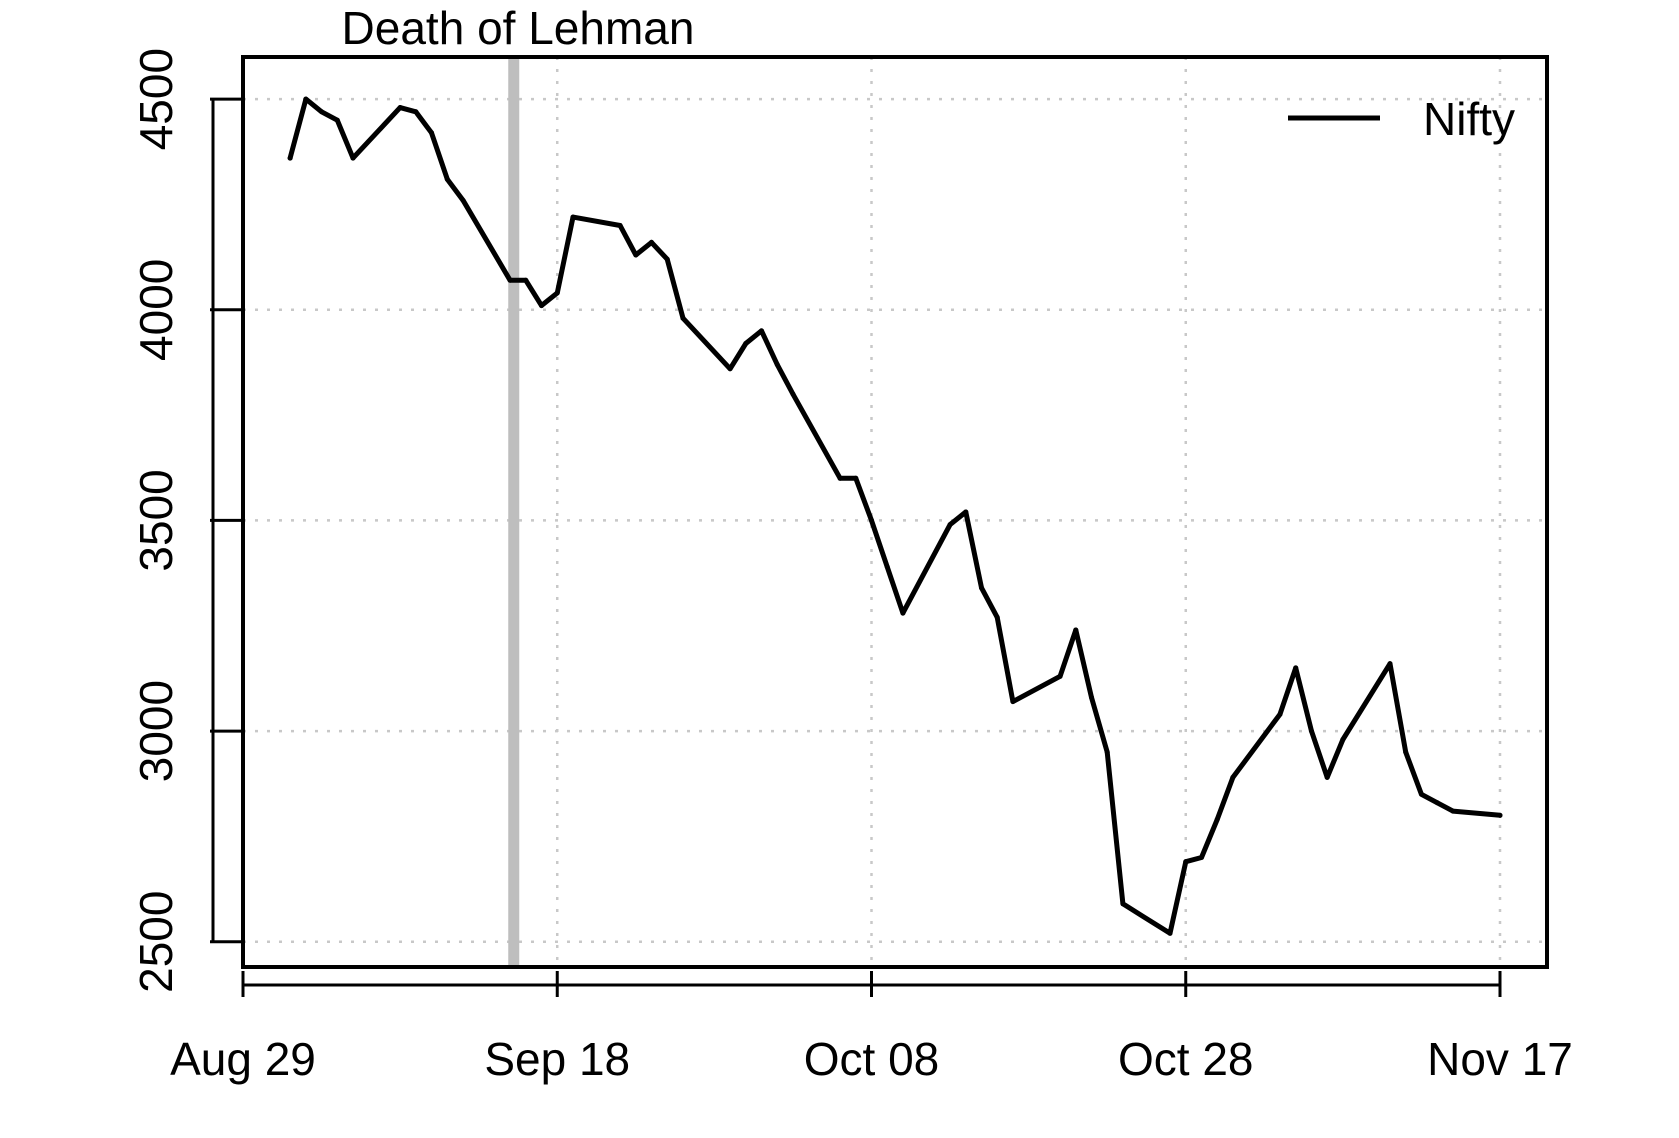 The height and width of the screenshot is (1138, 1679). I want to click on x-tick-label-1: Sep 18, so click(557, 1059).